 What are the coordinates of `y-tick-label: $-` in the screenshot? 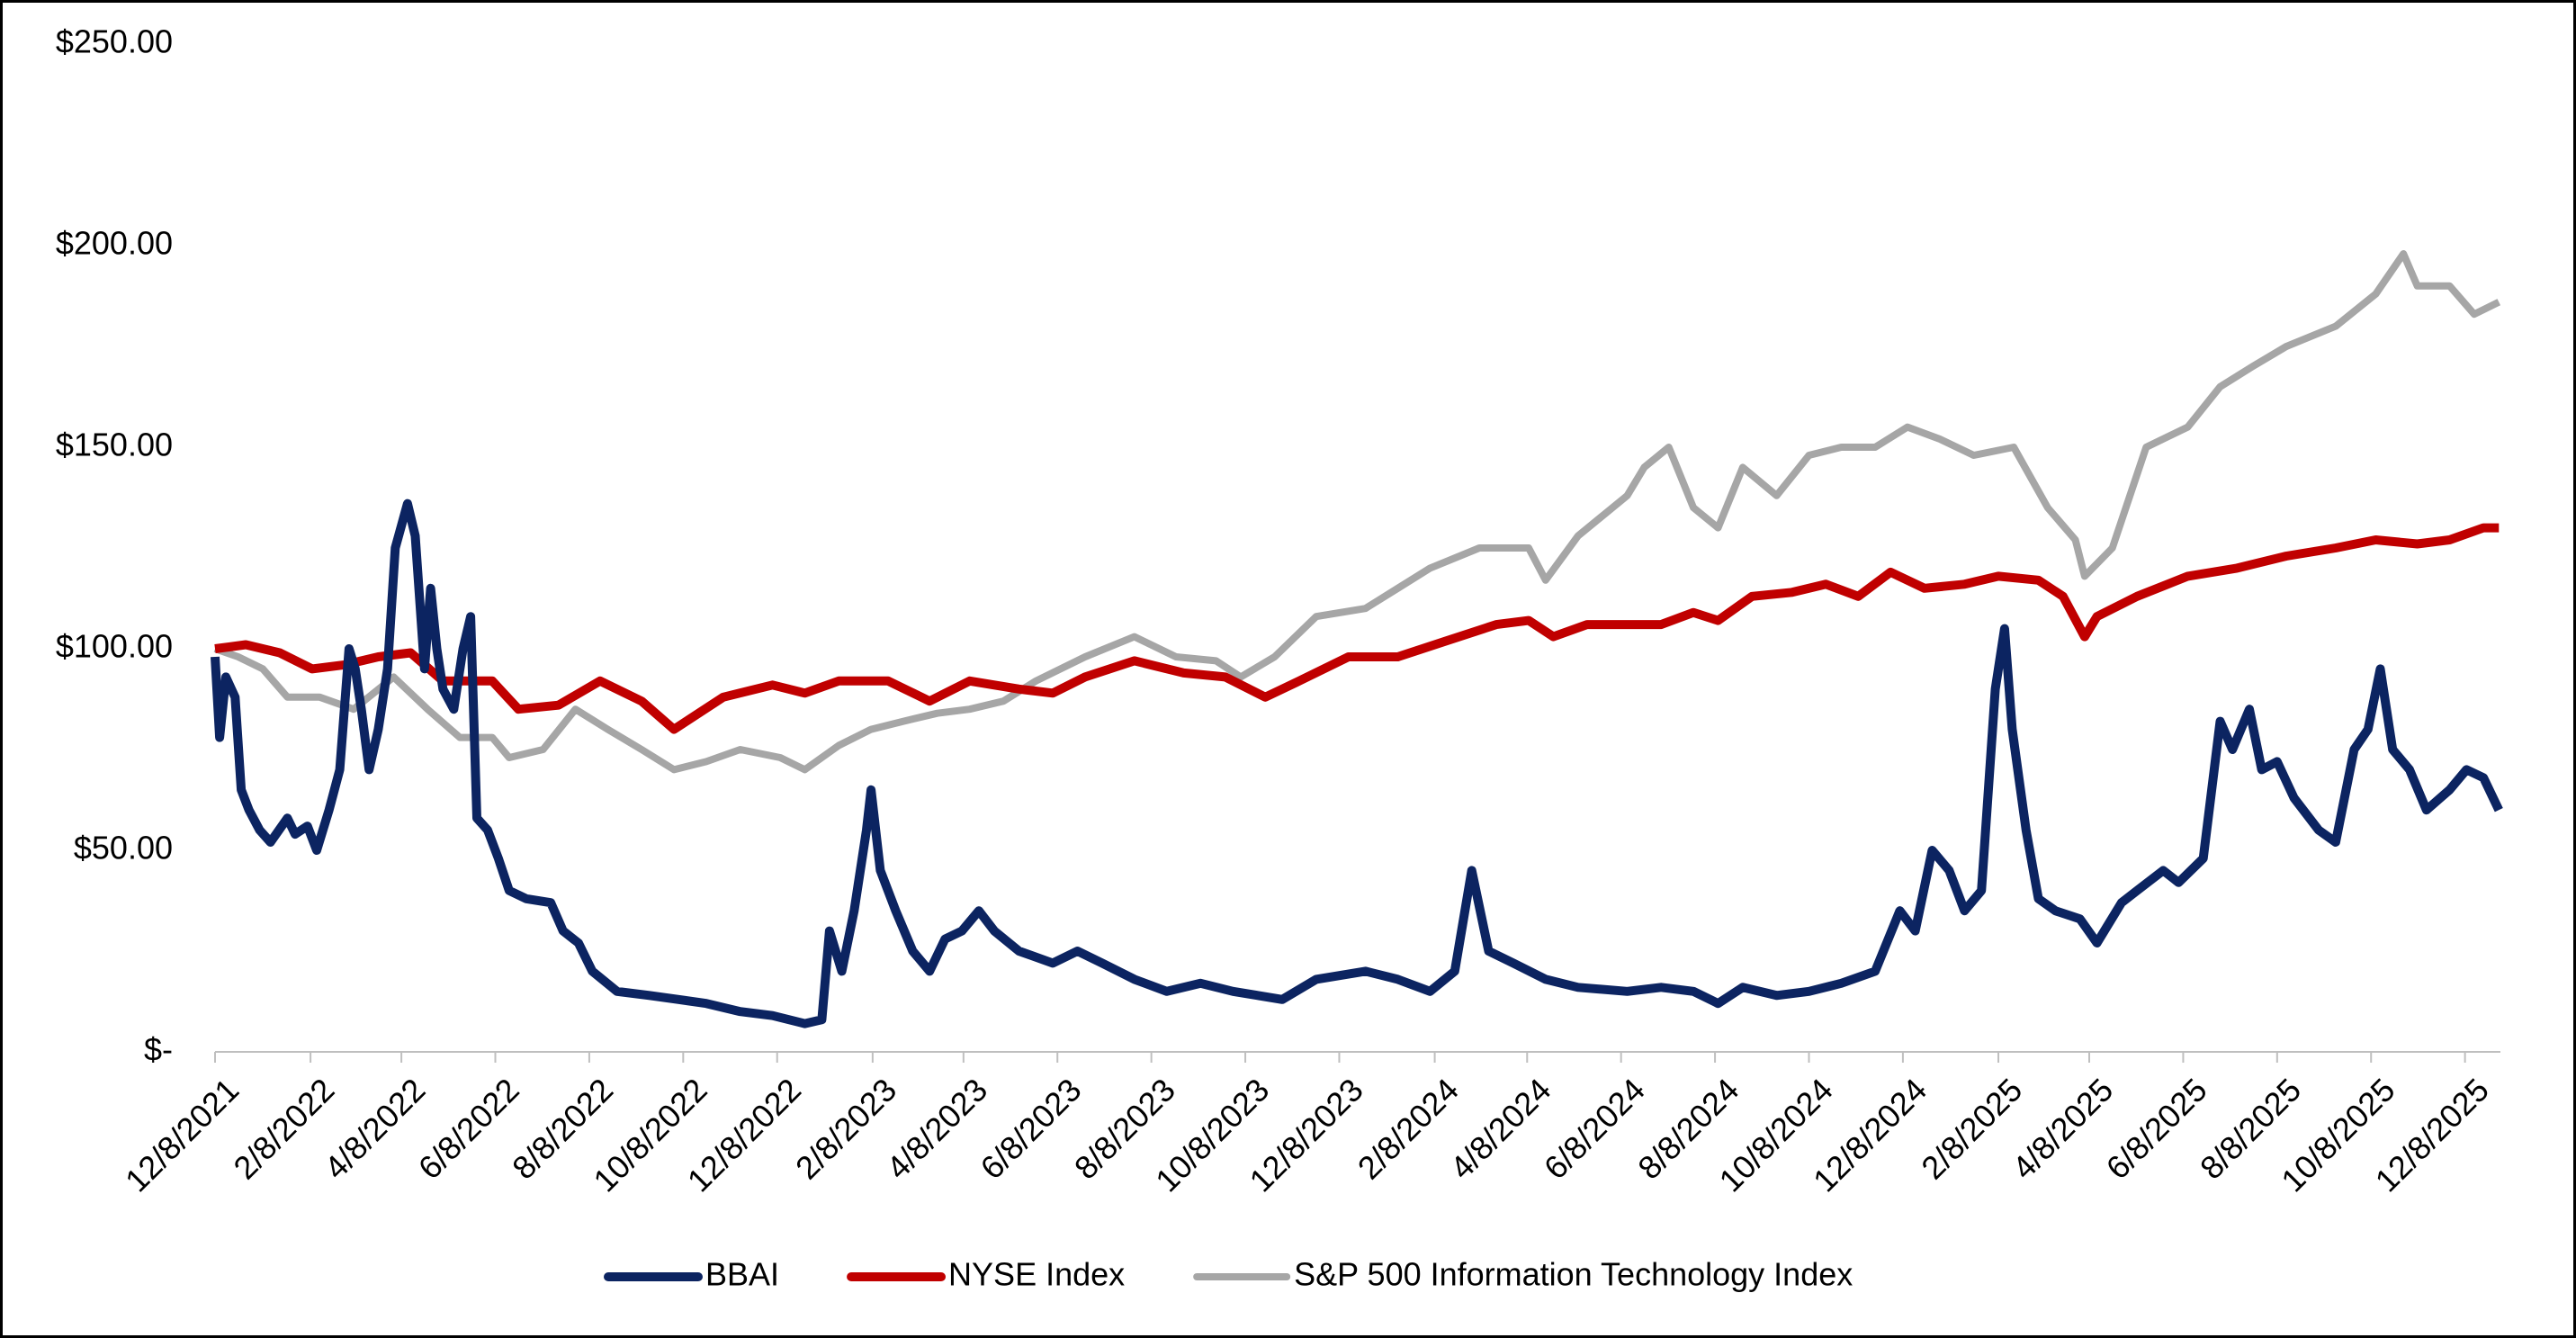 It's located at (159, 1049).